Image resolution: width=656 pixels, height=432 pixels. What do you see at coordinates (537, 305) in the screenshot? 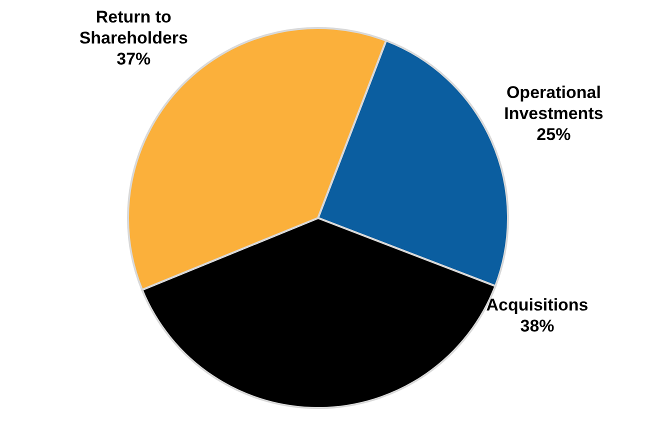
I see `slice-label: Acquisitions` at bounding box center [537, 305].